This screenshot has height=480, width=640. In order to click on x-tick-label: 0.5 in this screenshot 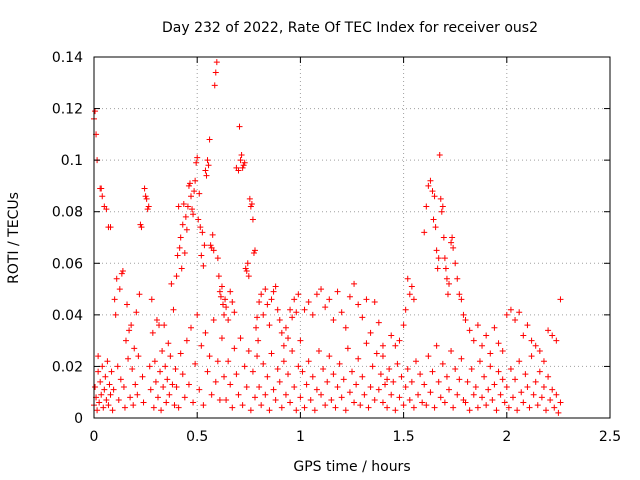, I will do `click(197, 437)`.